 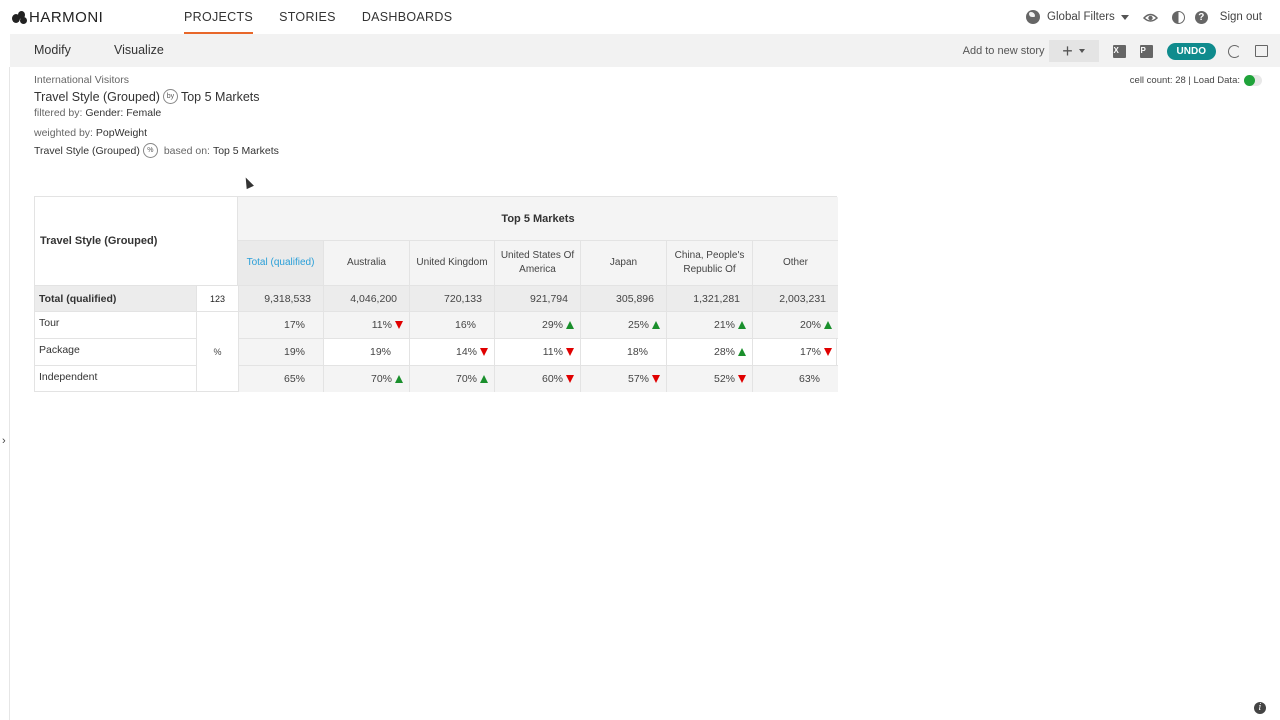 What do you see at coordinates (366, 263) in the screenshot?
I see `col-australia-header: Australia` at bounding box center [366, 263].